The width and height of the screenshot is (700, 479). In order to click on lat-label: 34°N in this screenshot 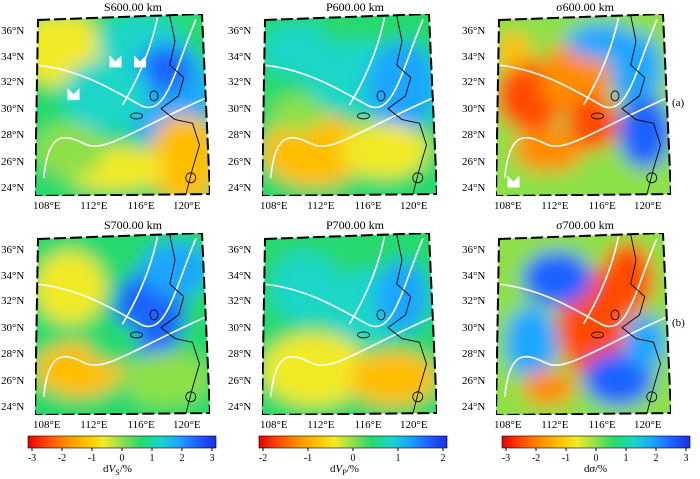, I will do `click(240, 56)`.